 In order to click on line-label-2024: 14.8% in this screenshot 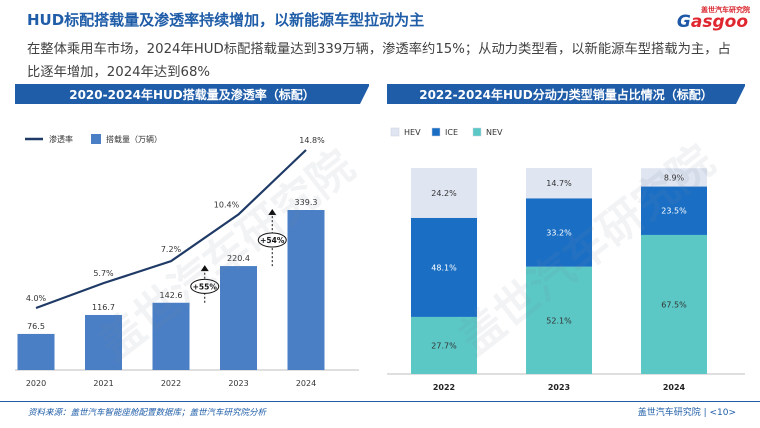, I will do `click(312, 140)`.